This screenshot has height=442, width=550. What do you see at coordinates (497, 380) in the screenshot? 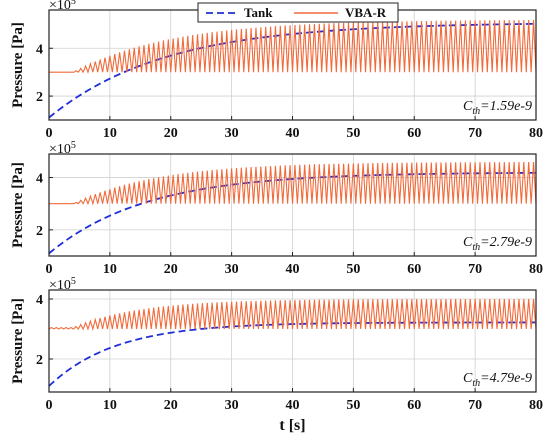
I see `cth-annotation: Cth=4.79e-9` at bounding box center [497, 380].